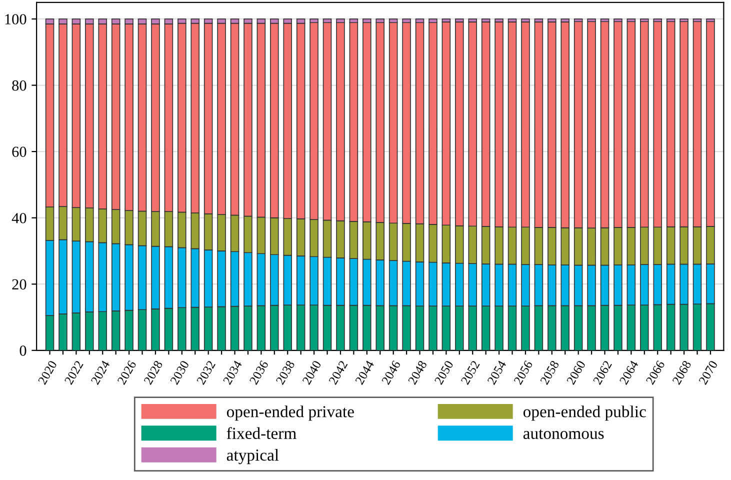  I want to click on y-tick-label: 80, so click(19, 85).